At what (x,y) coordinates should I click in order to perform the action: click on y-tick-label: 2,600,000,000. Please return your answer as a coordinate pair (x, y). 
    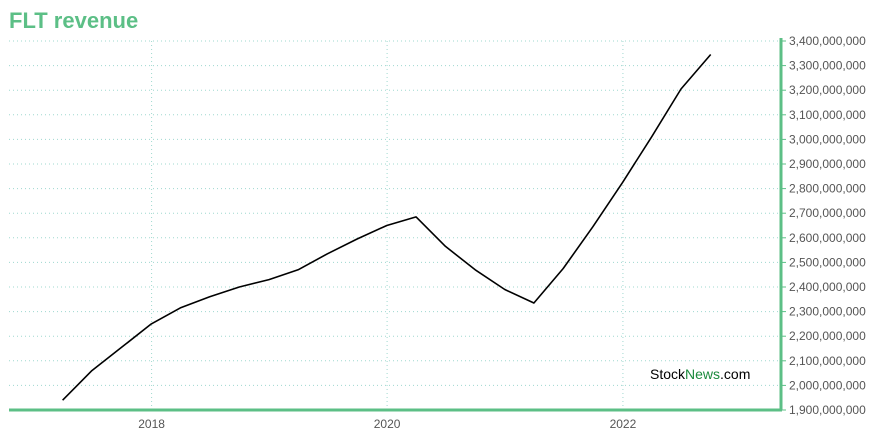
    Looking at the image, I should click on (827, 238).